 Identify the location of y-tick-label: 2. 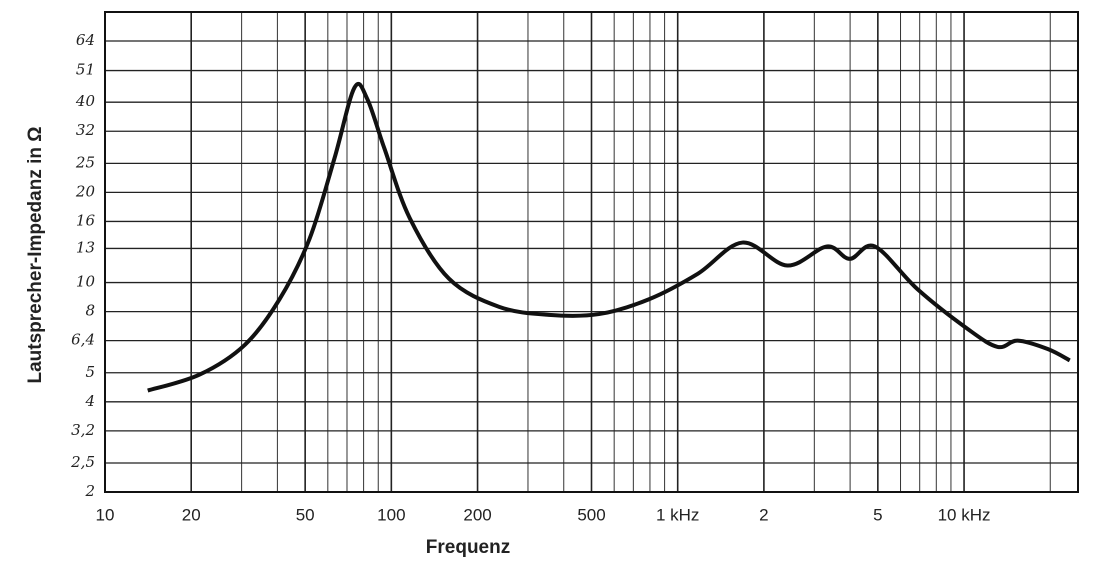
(89, 491).